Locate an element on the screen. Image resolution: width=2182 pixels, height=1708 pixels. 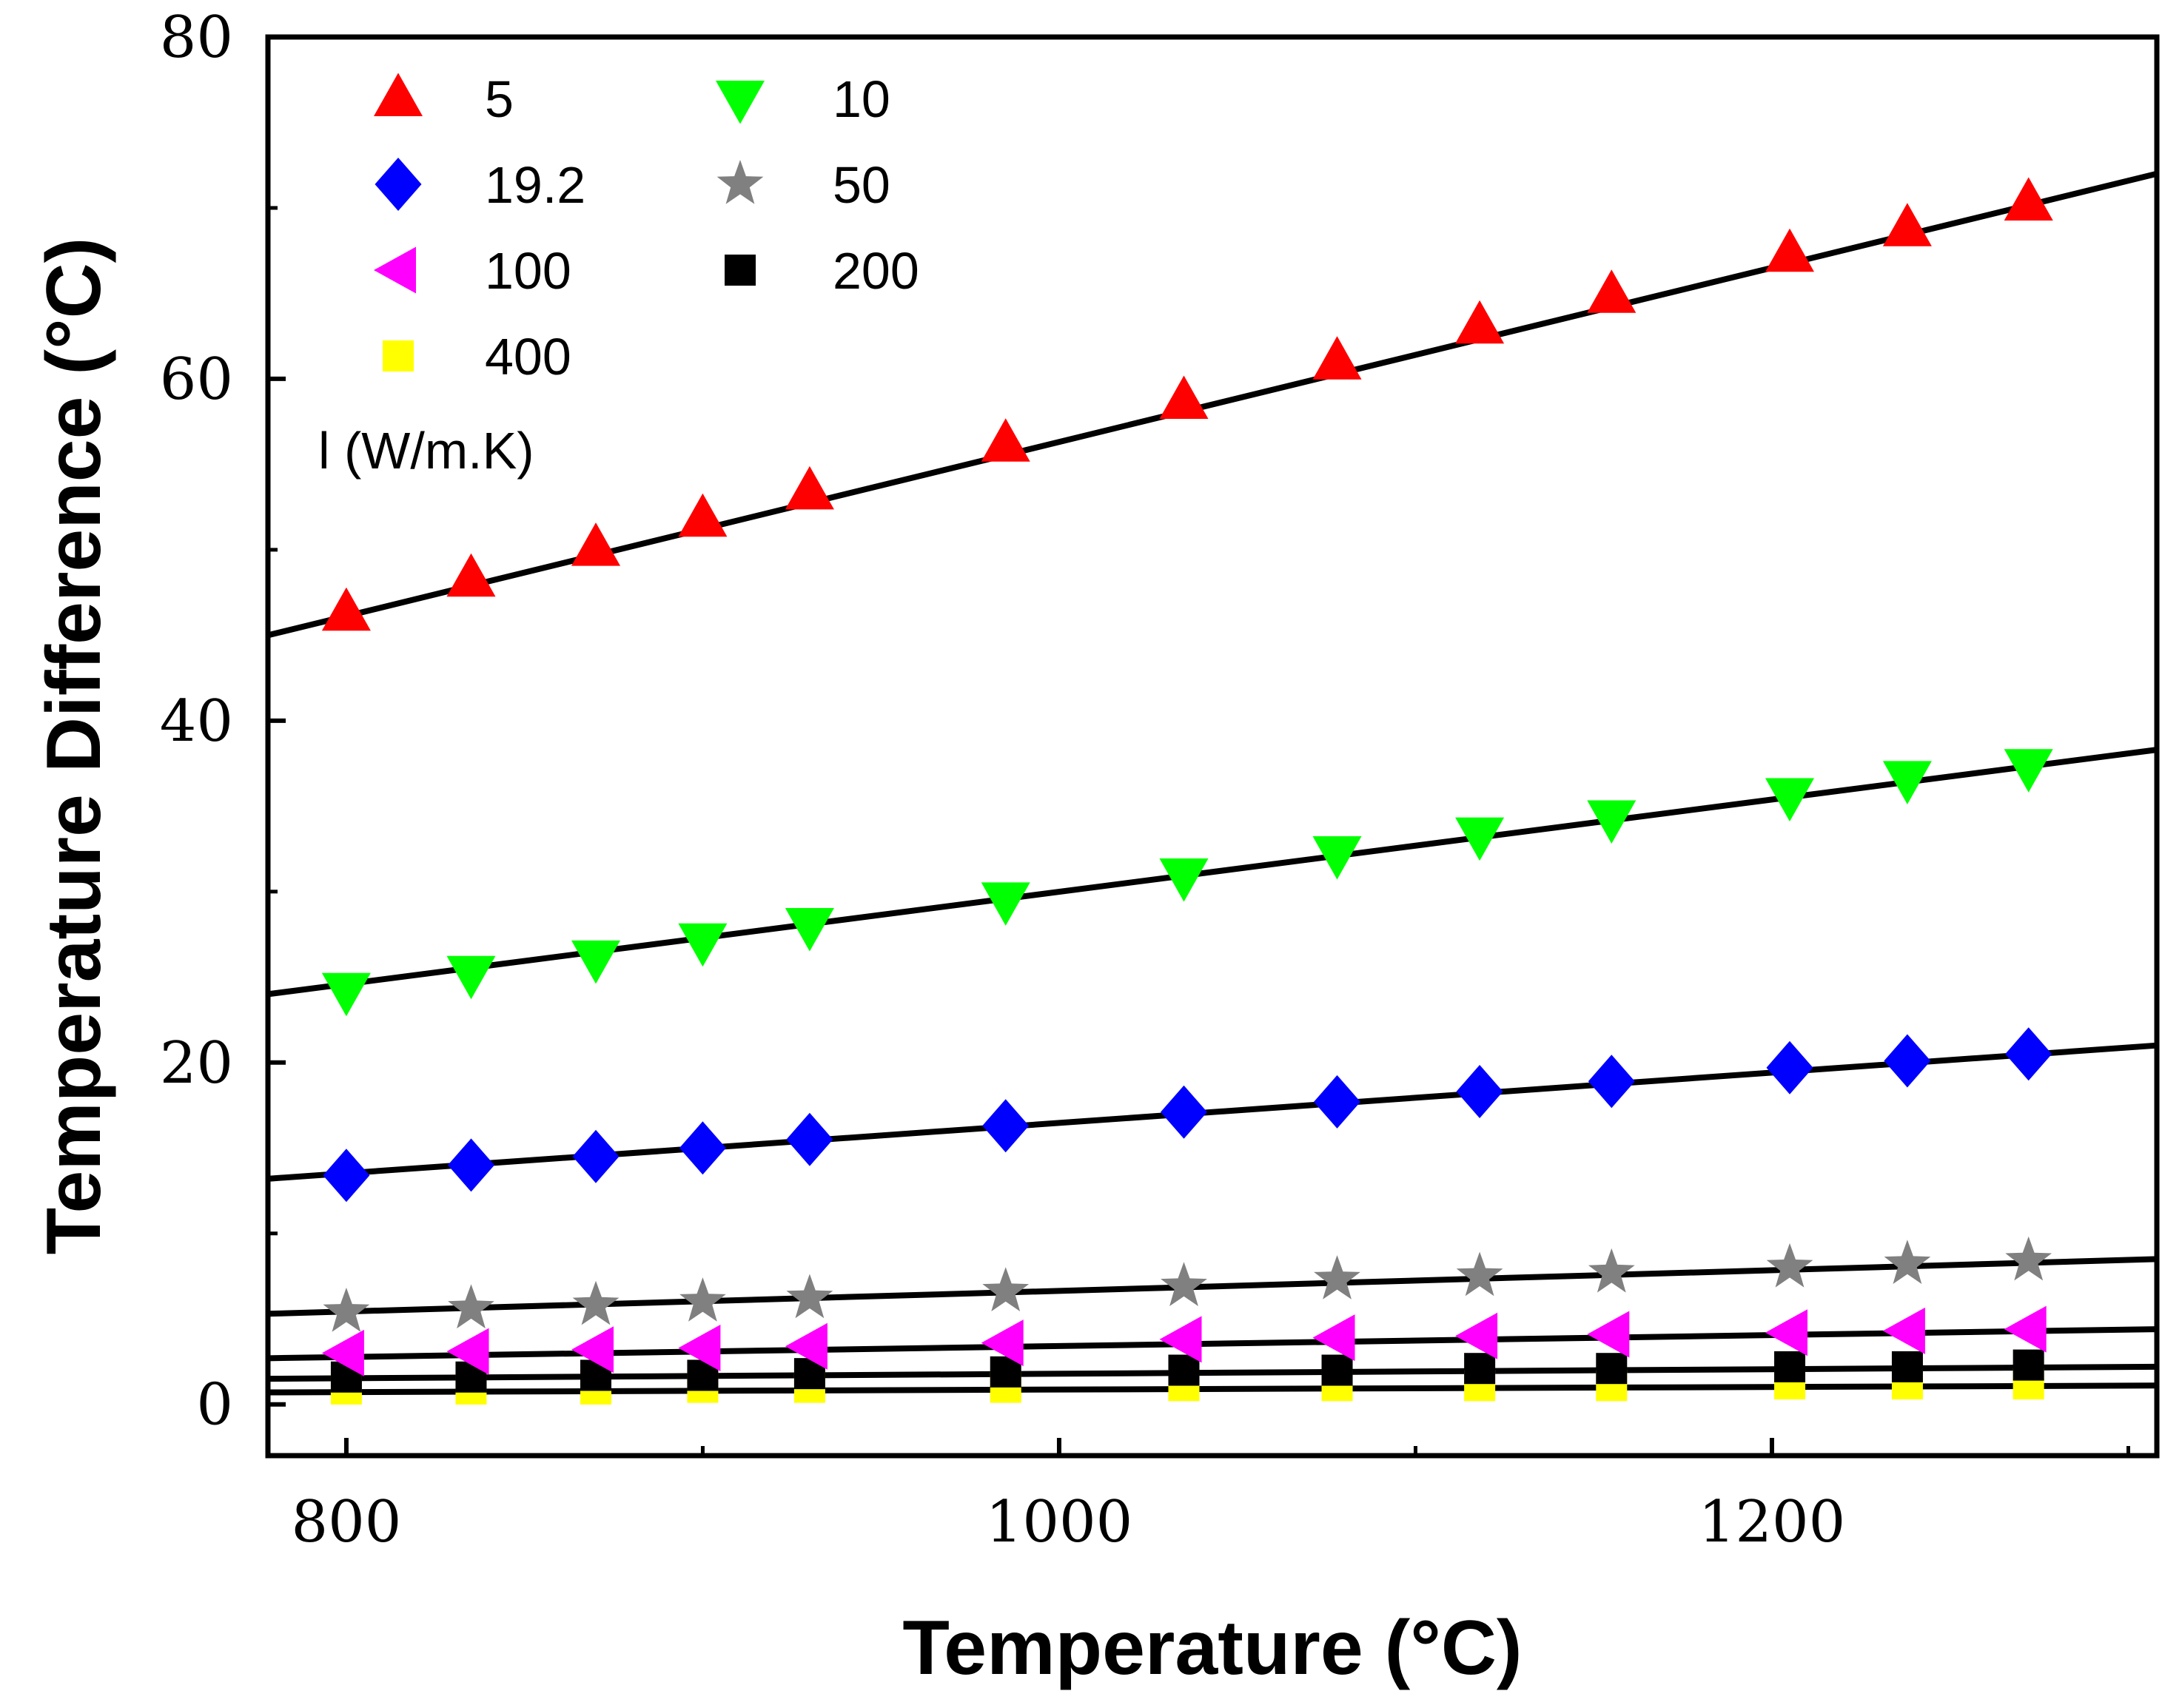
x-axis-title: Temperature (°C) is located at coordinates (1212, 1648).